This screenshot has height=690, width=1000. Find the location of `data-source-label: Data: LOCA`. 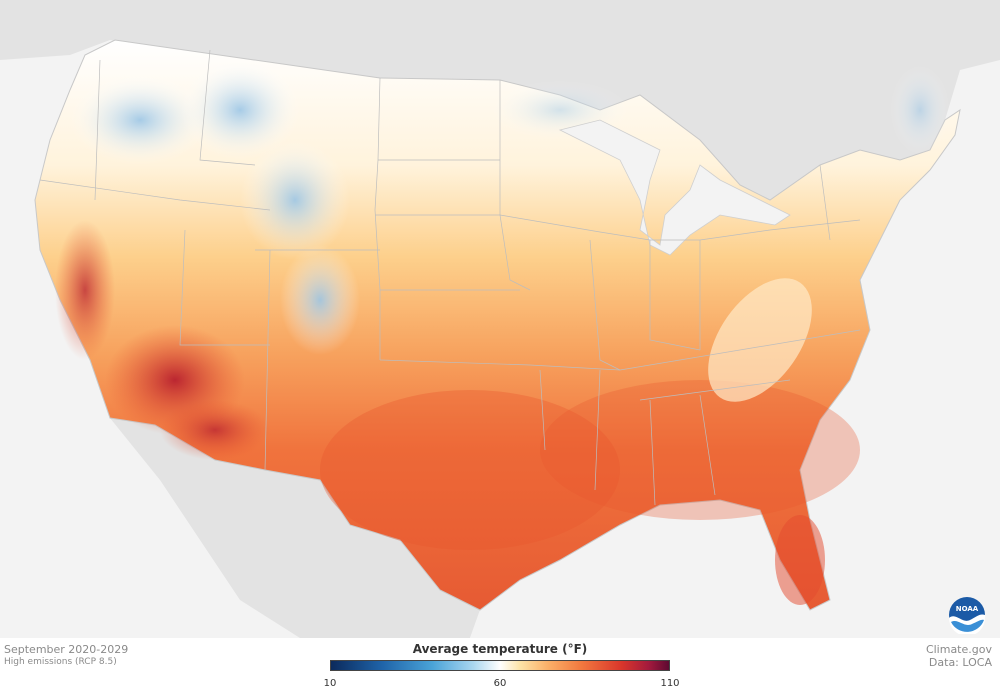

data-source-label: Data: LOCA is located at coordinates (960, 662).